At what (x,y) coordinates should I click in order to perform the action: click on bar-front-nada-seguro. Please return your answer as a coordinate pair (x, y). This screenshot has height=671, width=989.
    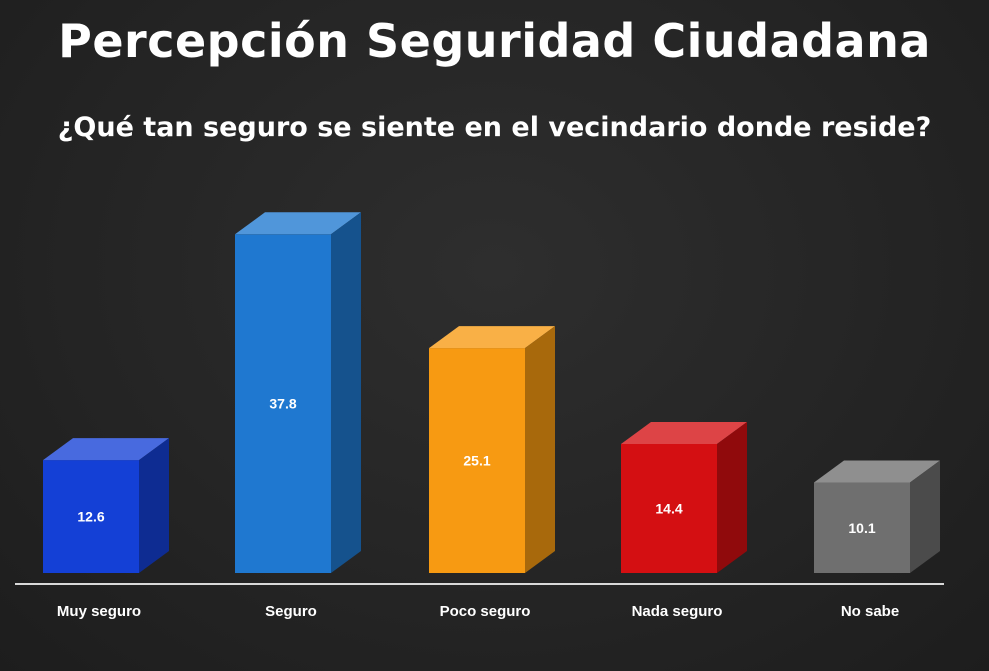
    Looking at the image, I should click on (669, 508).